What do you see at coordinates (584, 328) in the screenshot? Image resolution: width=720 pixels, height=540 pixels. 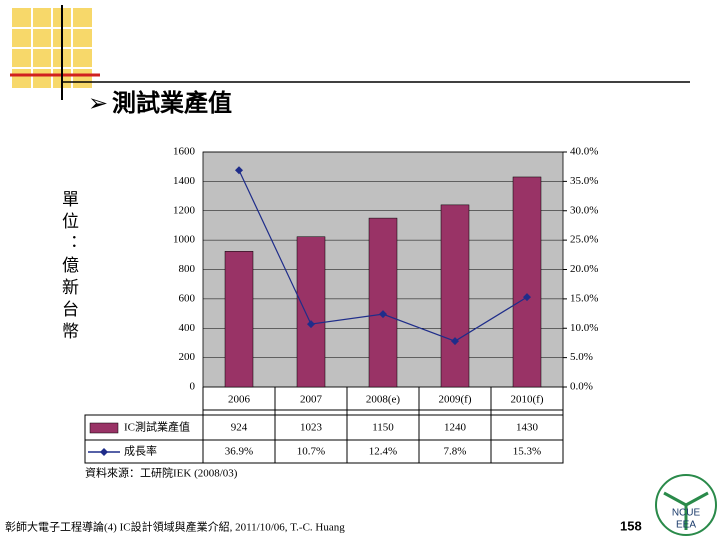 I see `y2-tick-label: 10.0%` at bounding box center [584, 328].